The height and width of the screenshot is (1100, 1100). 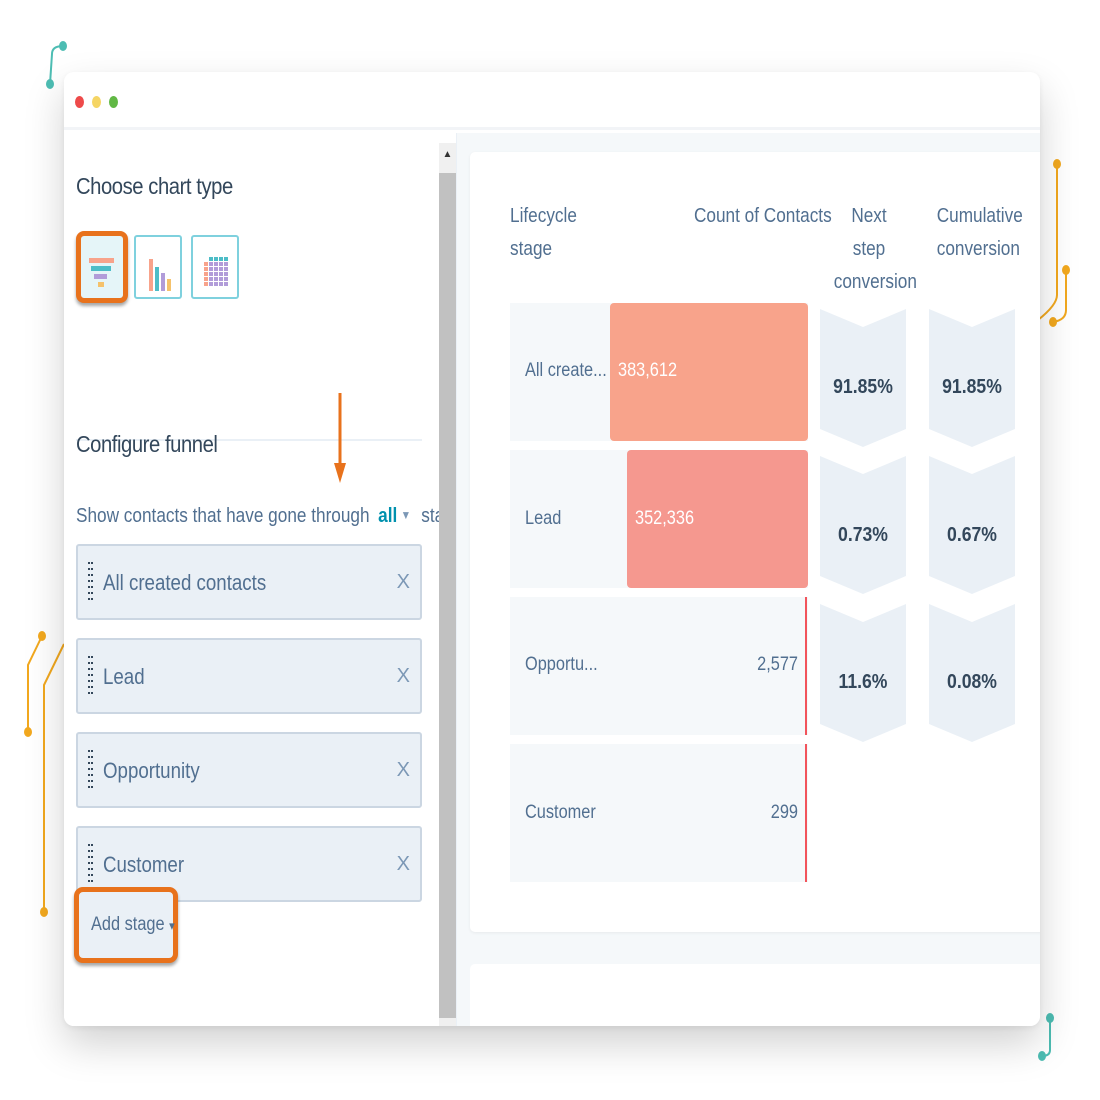 What do you see at coordinates (185, 582) in the screenshot?
I see `stage-label: All created contacts` at bounding box center [185, 582].